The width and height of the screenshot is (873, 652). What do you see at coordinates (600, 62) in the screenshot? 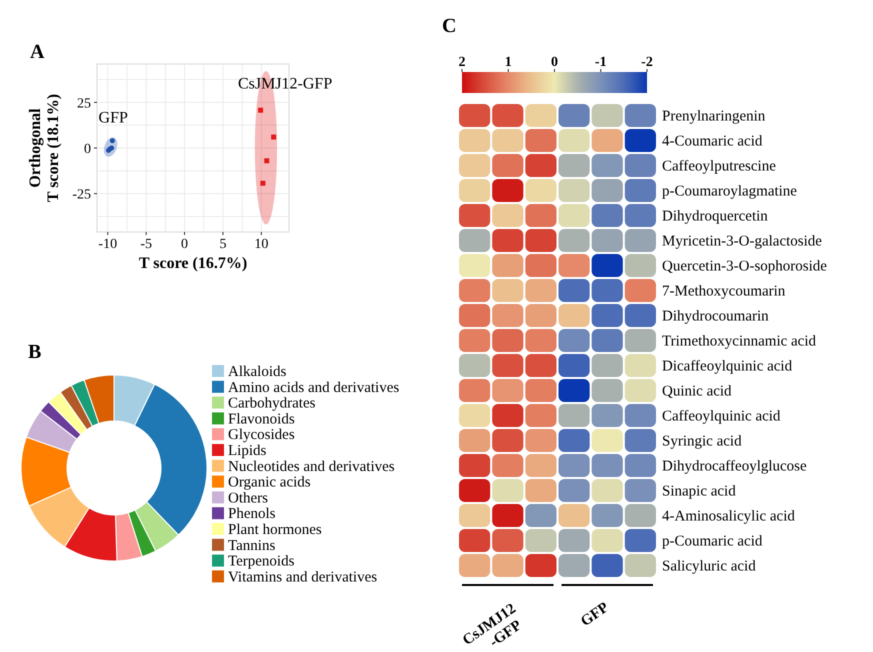
I see `color-bar-label: -1` at bounding box center [600, 62].